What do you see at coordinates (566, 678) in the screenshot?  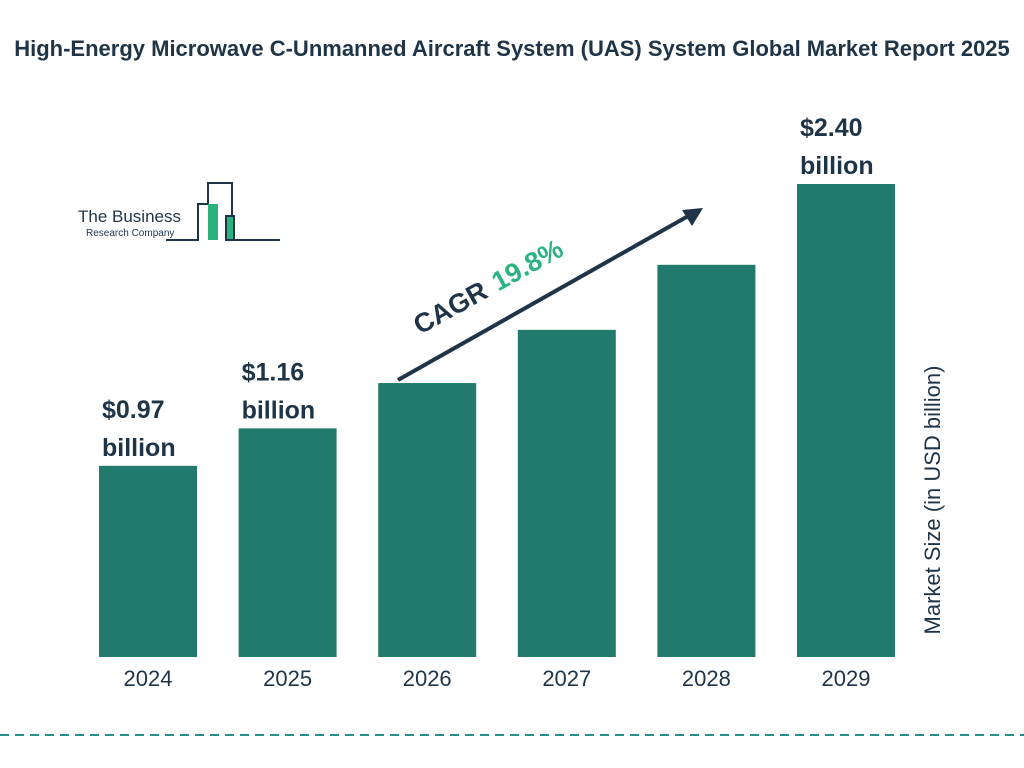 I see `x-tick-label: 2027` at bounding box center [566, 678].